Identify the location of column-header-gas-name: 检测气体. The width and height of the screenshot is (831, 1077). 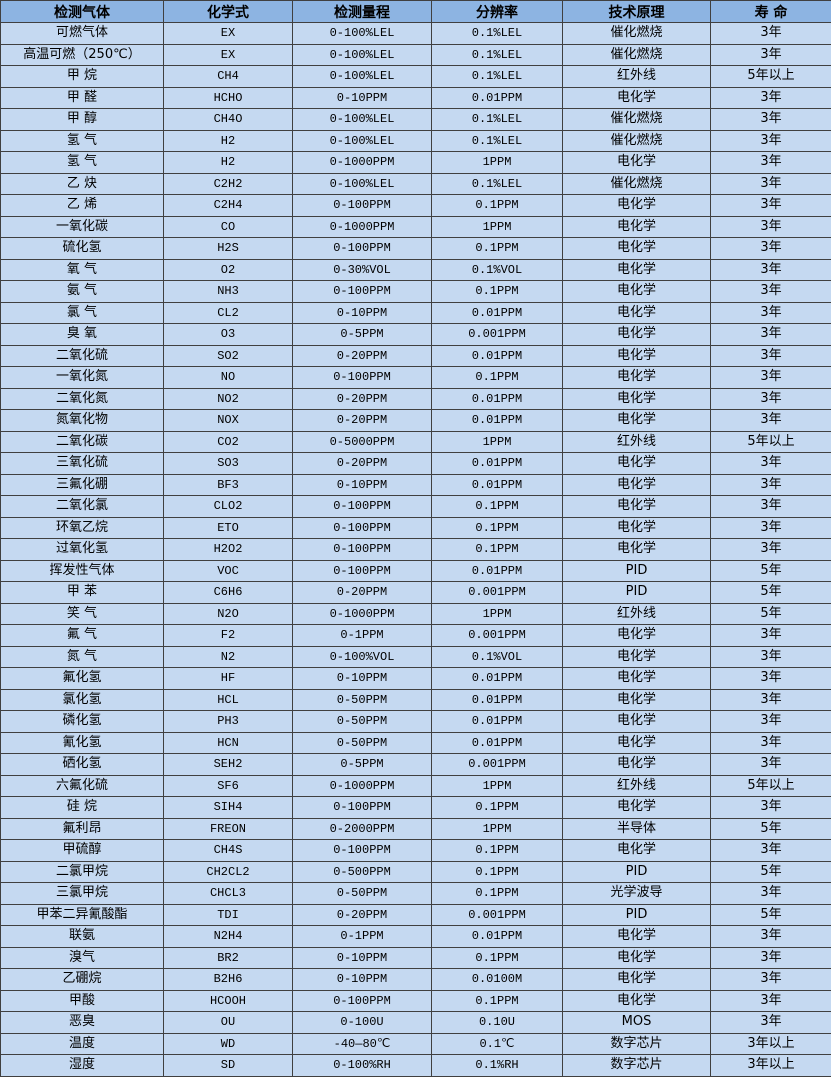
(82, 12).